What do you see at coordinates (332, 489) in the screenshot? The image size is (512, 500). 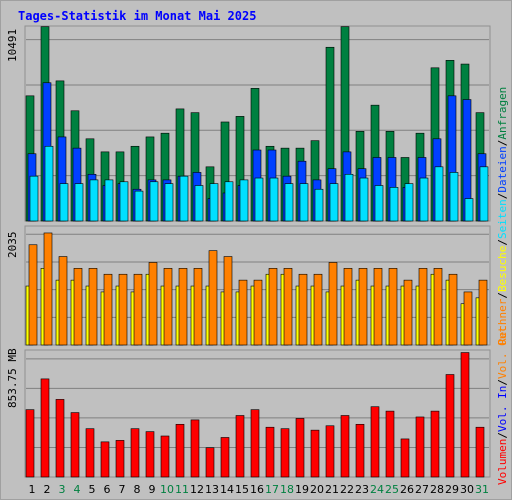 I see `day-label: 21` at bounding box center [332, 489].